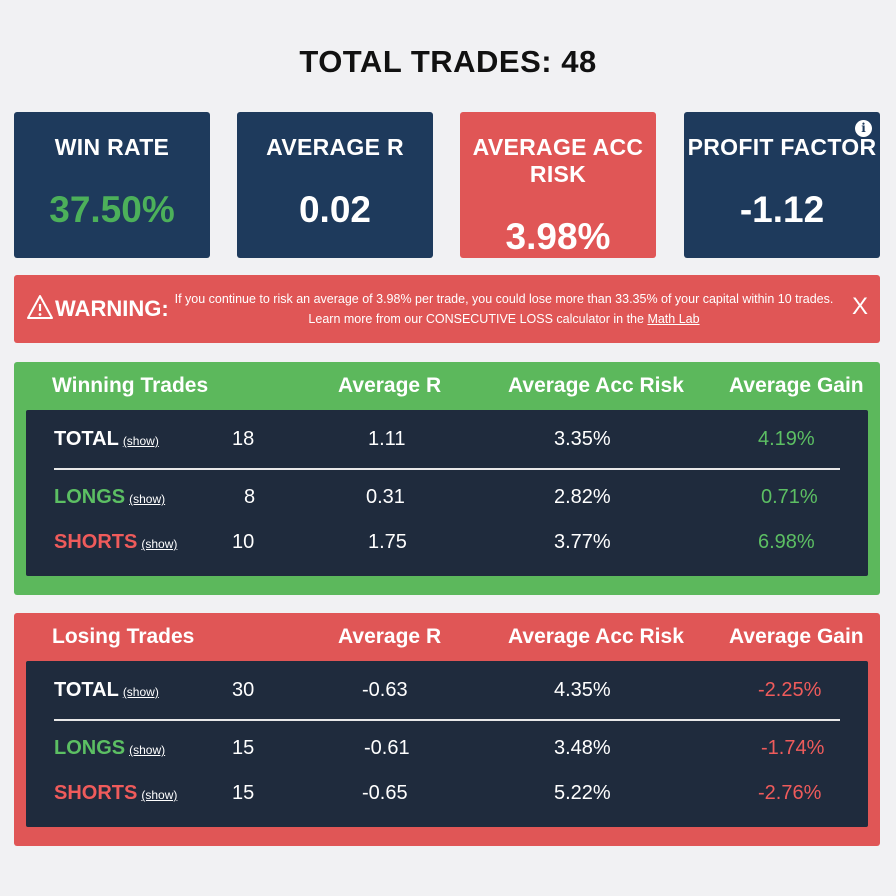 Image resolution: width=896 pixels, height=896 pixels. I want to click on table-row: TOTAL (show) 30 -0.63 4.35% -2.25%, so click(447, 694).